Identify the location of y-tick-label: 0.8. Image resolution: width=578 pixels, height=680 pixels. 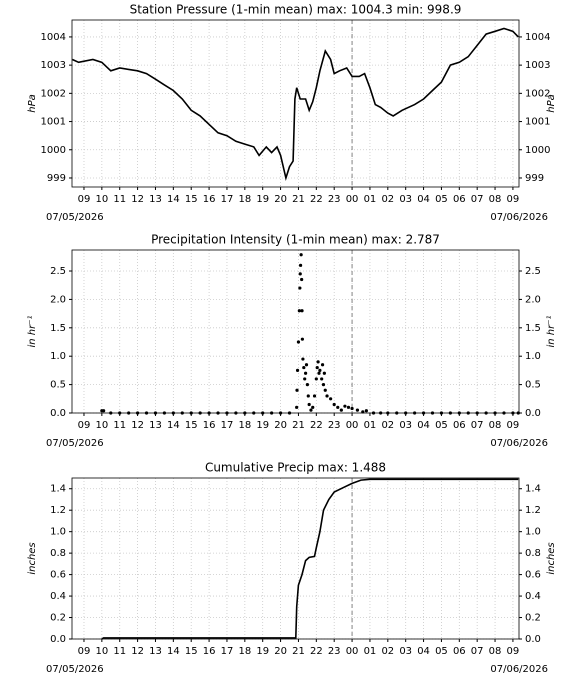
(533, 553).